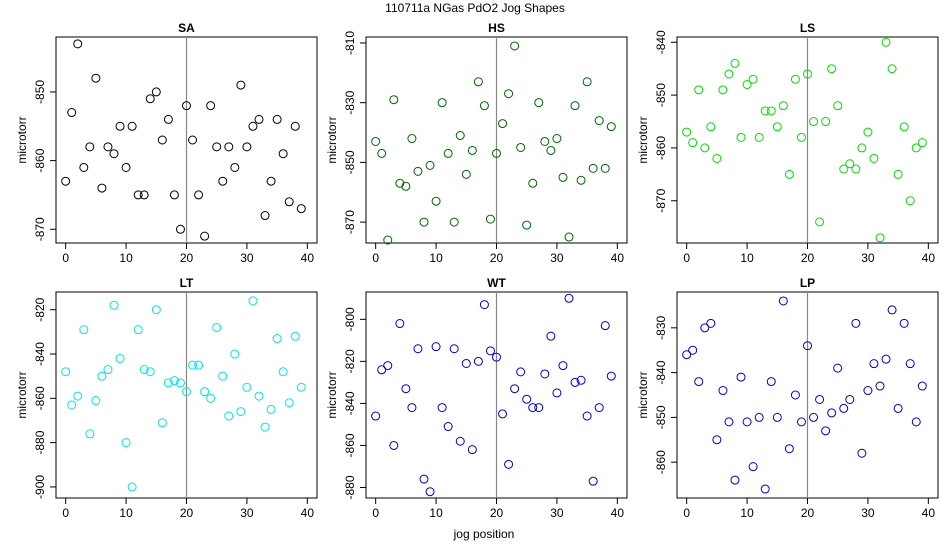 The image size is (950, 550). I want to click on x-tick-label: 10, so click(747, 258).